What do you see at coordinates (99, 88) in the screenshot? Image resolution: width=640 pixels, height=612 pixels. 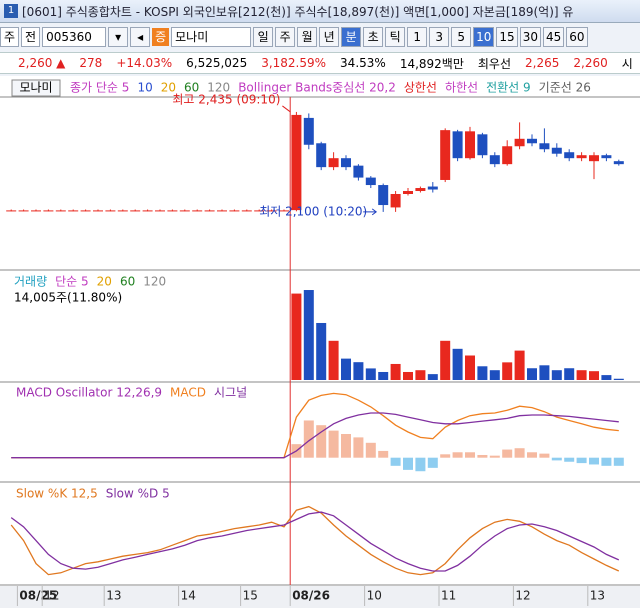 I see `legend-label: 종가 단순 5` at bounding box center [99, 88].